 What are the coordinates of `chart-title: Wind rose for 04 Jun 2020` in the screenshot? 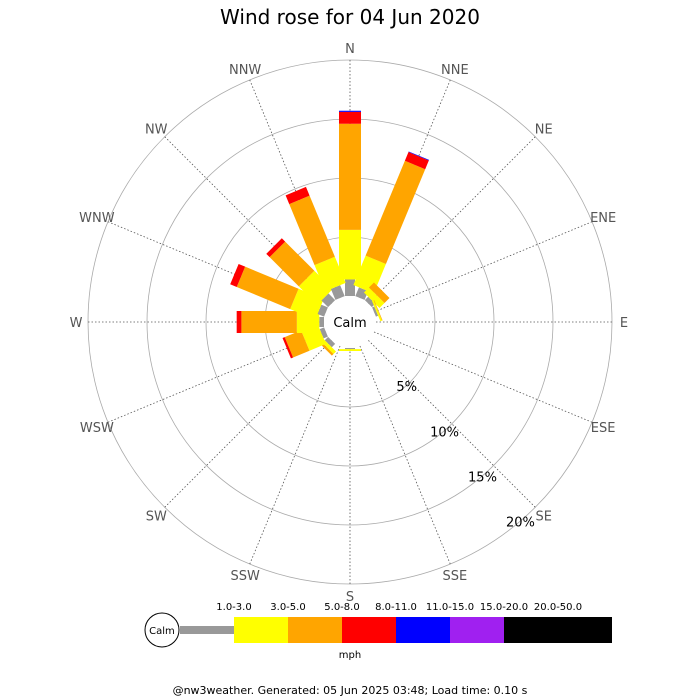 It's located at (350, 17).